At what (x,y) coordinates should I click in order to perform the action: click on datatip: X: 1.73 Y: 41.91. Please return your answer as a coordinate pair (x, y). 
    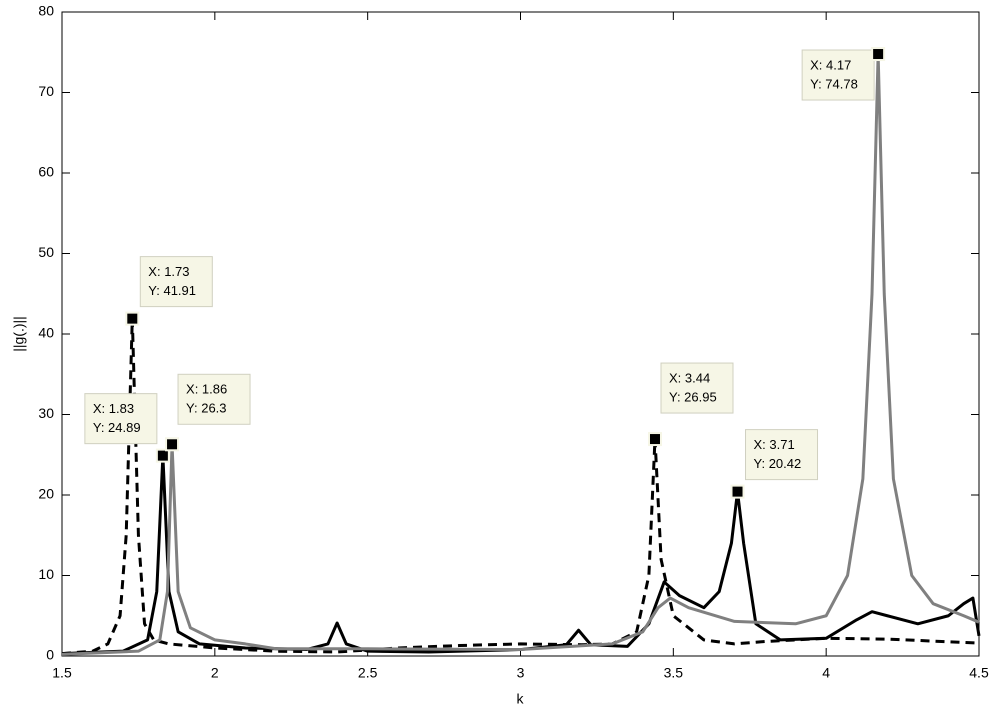
    Looking at the image, I should click on (169, 291).